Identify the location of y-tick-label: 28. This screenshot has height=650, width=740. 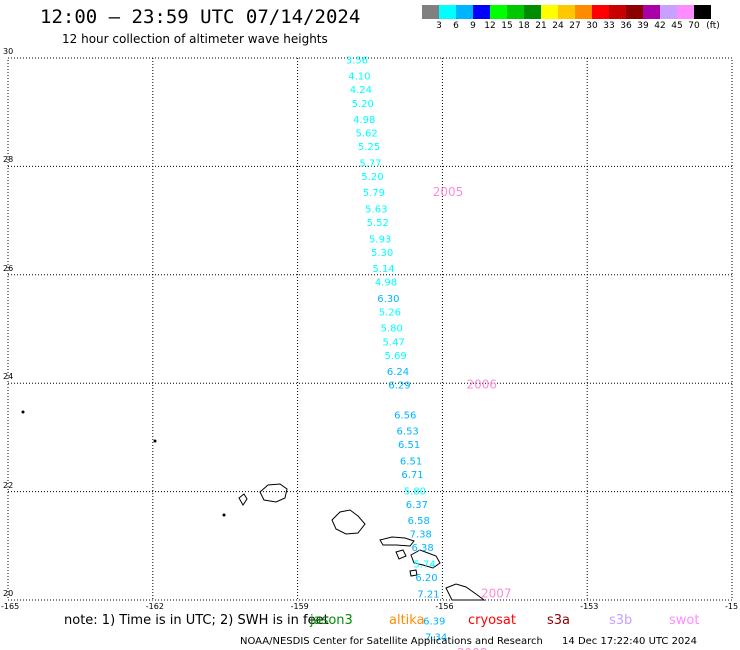
(8, 160).